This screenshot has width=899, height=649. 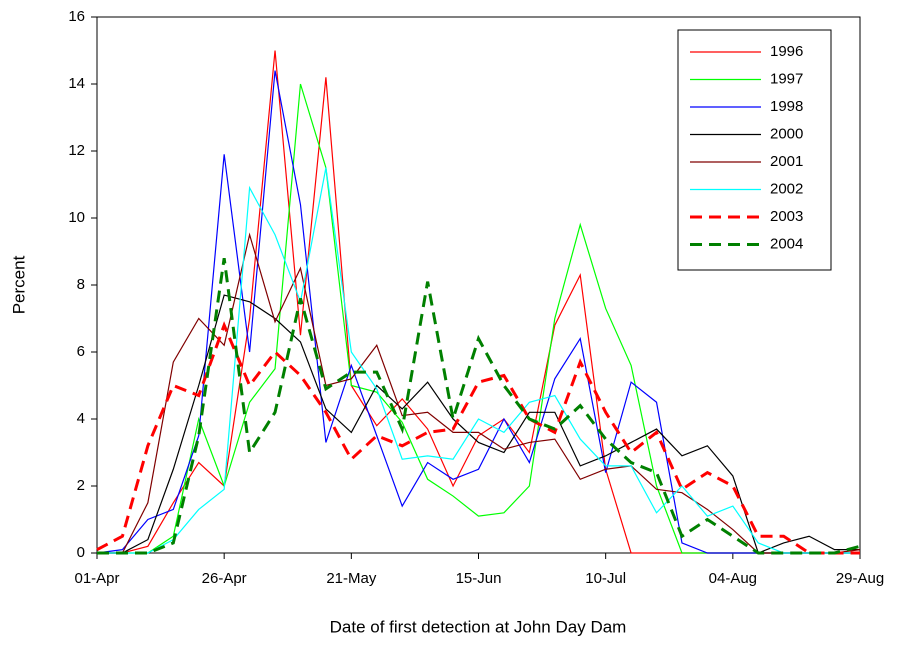 What do you see at coordinates (81, 284) in the screenshot?
I see `y-tick-label: 8` at bounding box center [81, 284].